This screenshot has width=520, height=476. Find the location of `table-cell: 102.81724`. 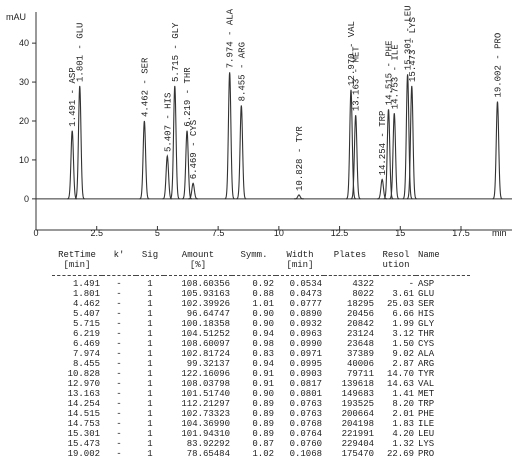

table-cell: 102.81724 is located at coordinates (205, 354).